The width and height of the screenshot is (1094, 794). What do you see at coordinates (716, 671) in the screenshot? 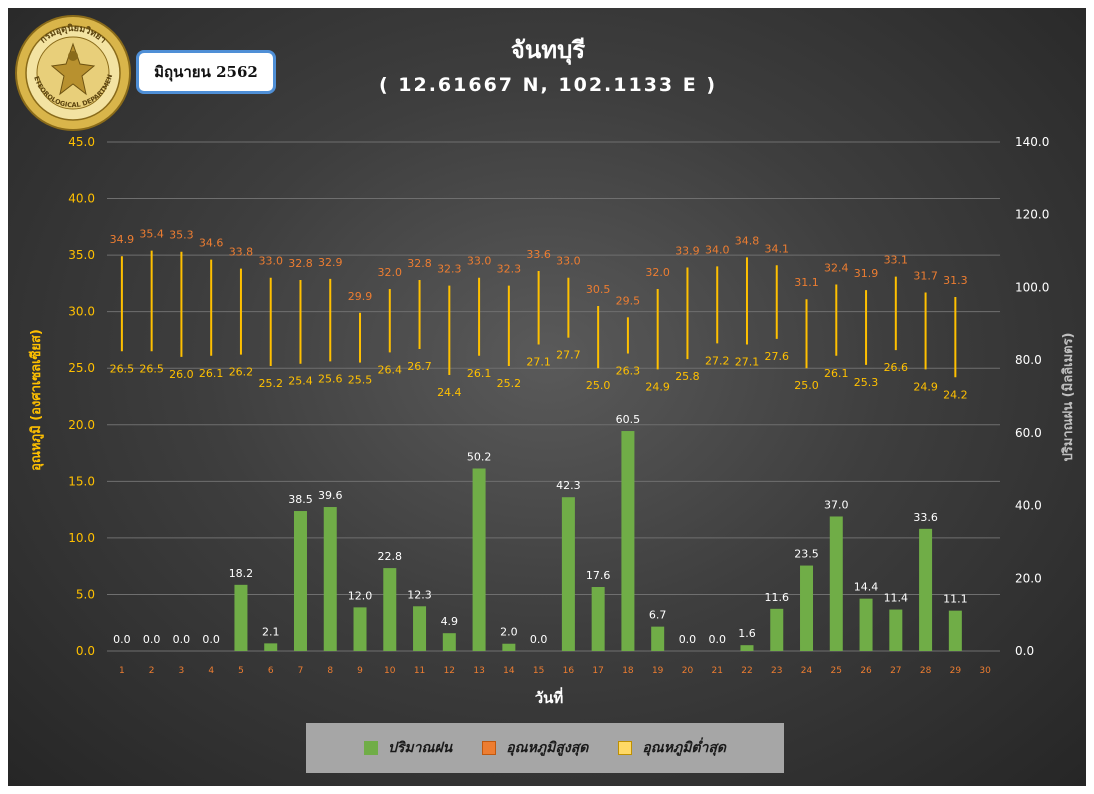
I see `x-tick-label: 21` at bounding box center [716, 671].